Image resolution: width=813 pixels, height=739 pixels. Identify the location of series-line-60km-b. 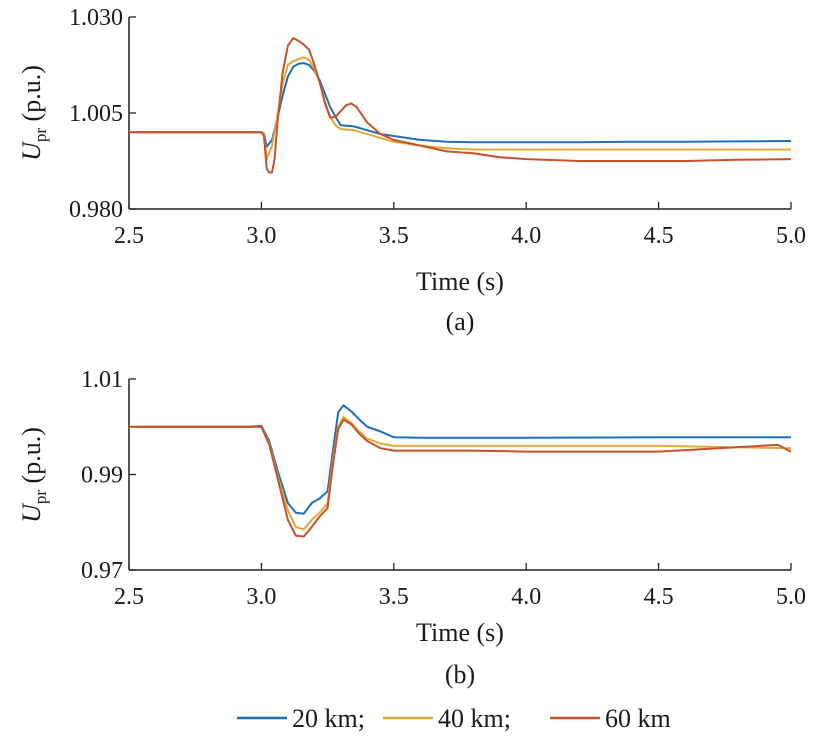
(460, 478).